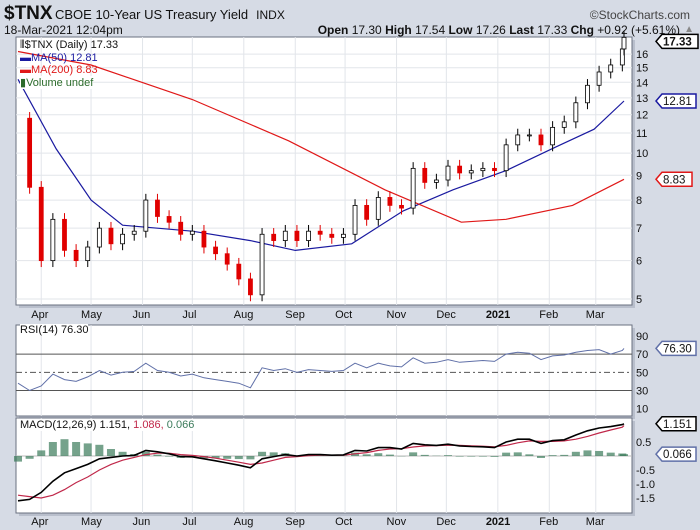 The height and width of the screenshot is (530, 700). Describe the element at coordinates (398, 30) in the screenshot. I see `high-label: High` at that location.